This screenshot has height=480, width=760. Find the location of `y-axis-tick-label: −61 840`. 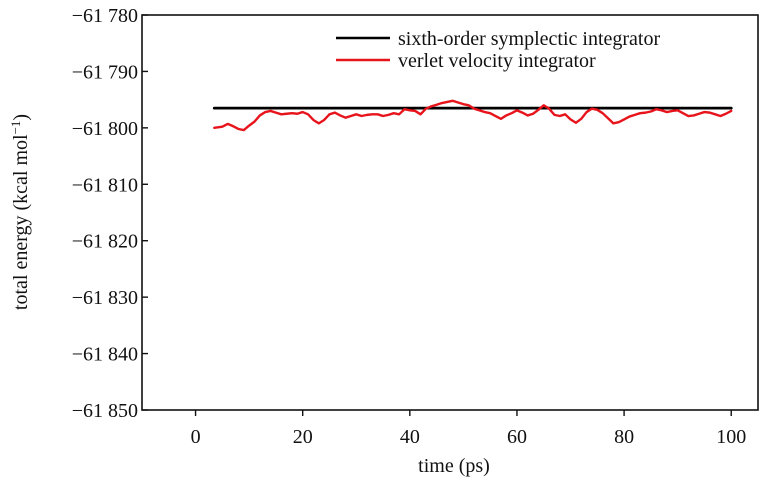

y-axis-tick-label: −61 840 is located at coordinates (105, 355).